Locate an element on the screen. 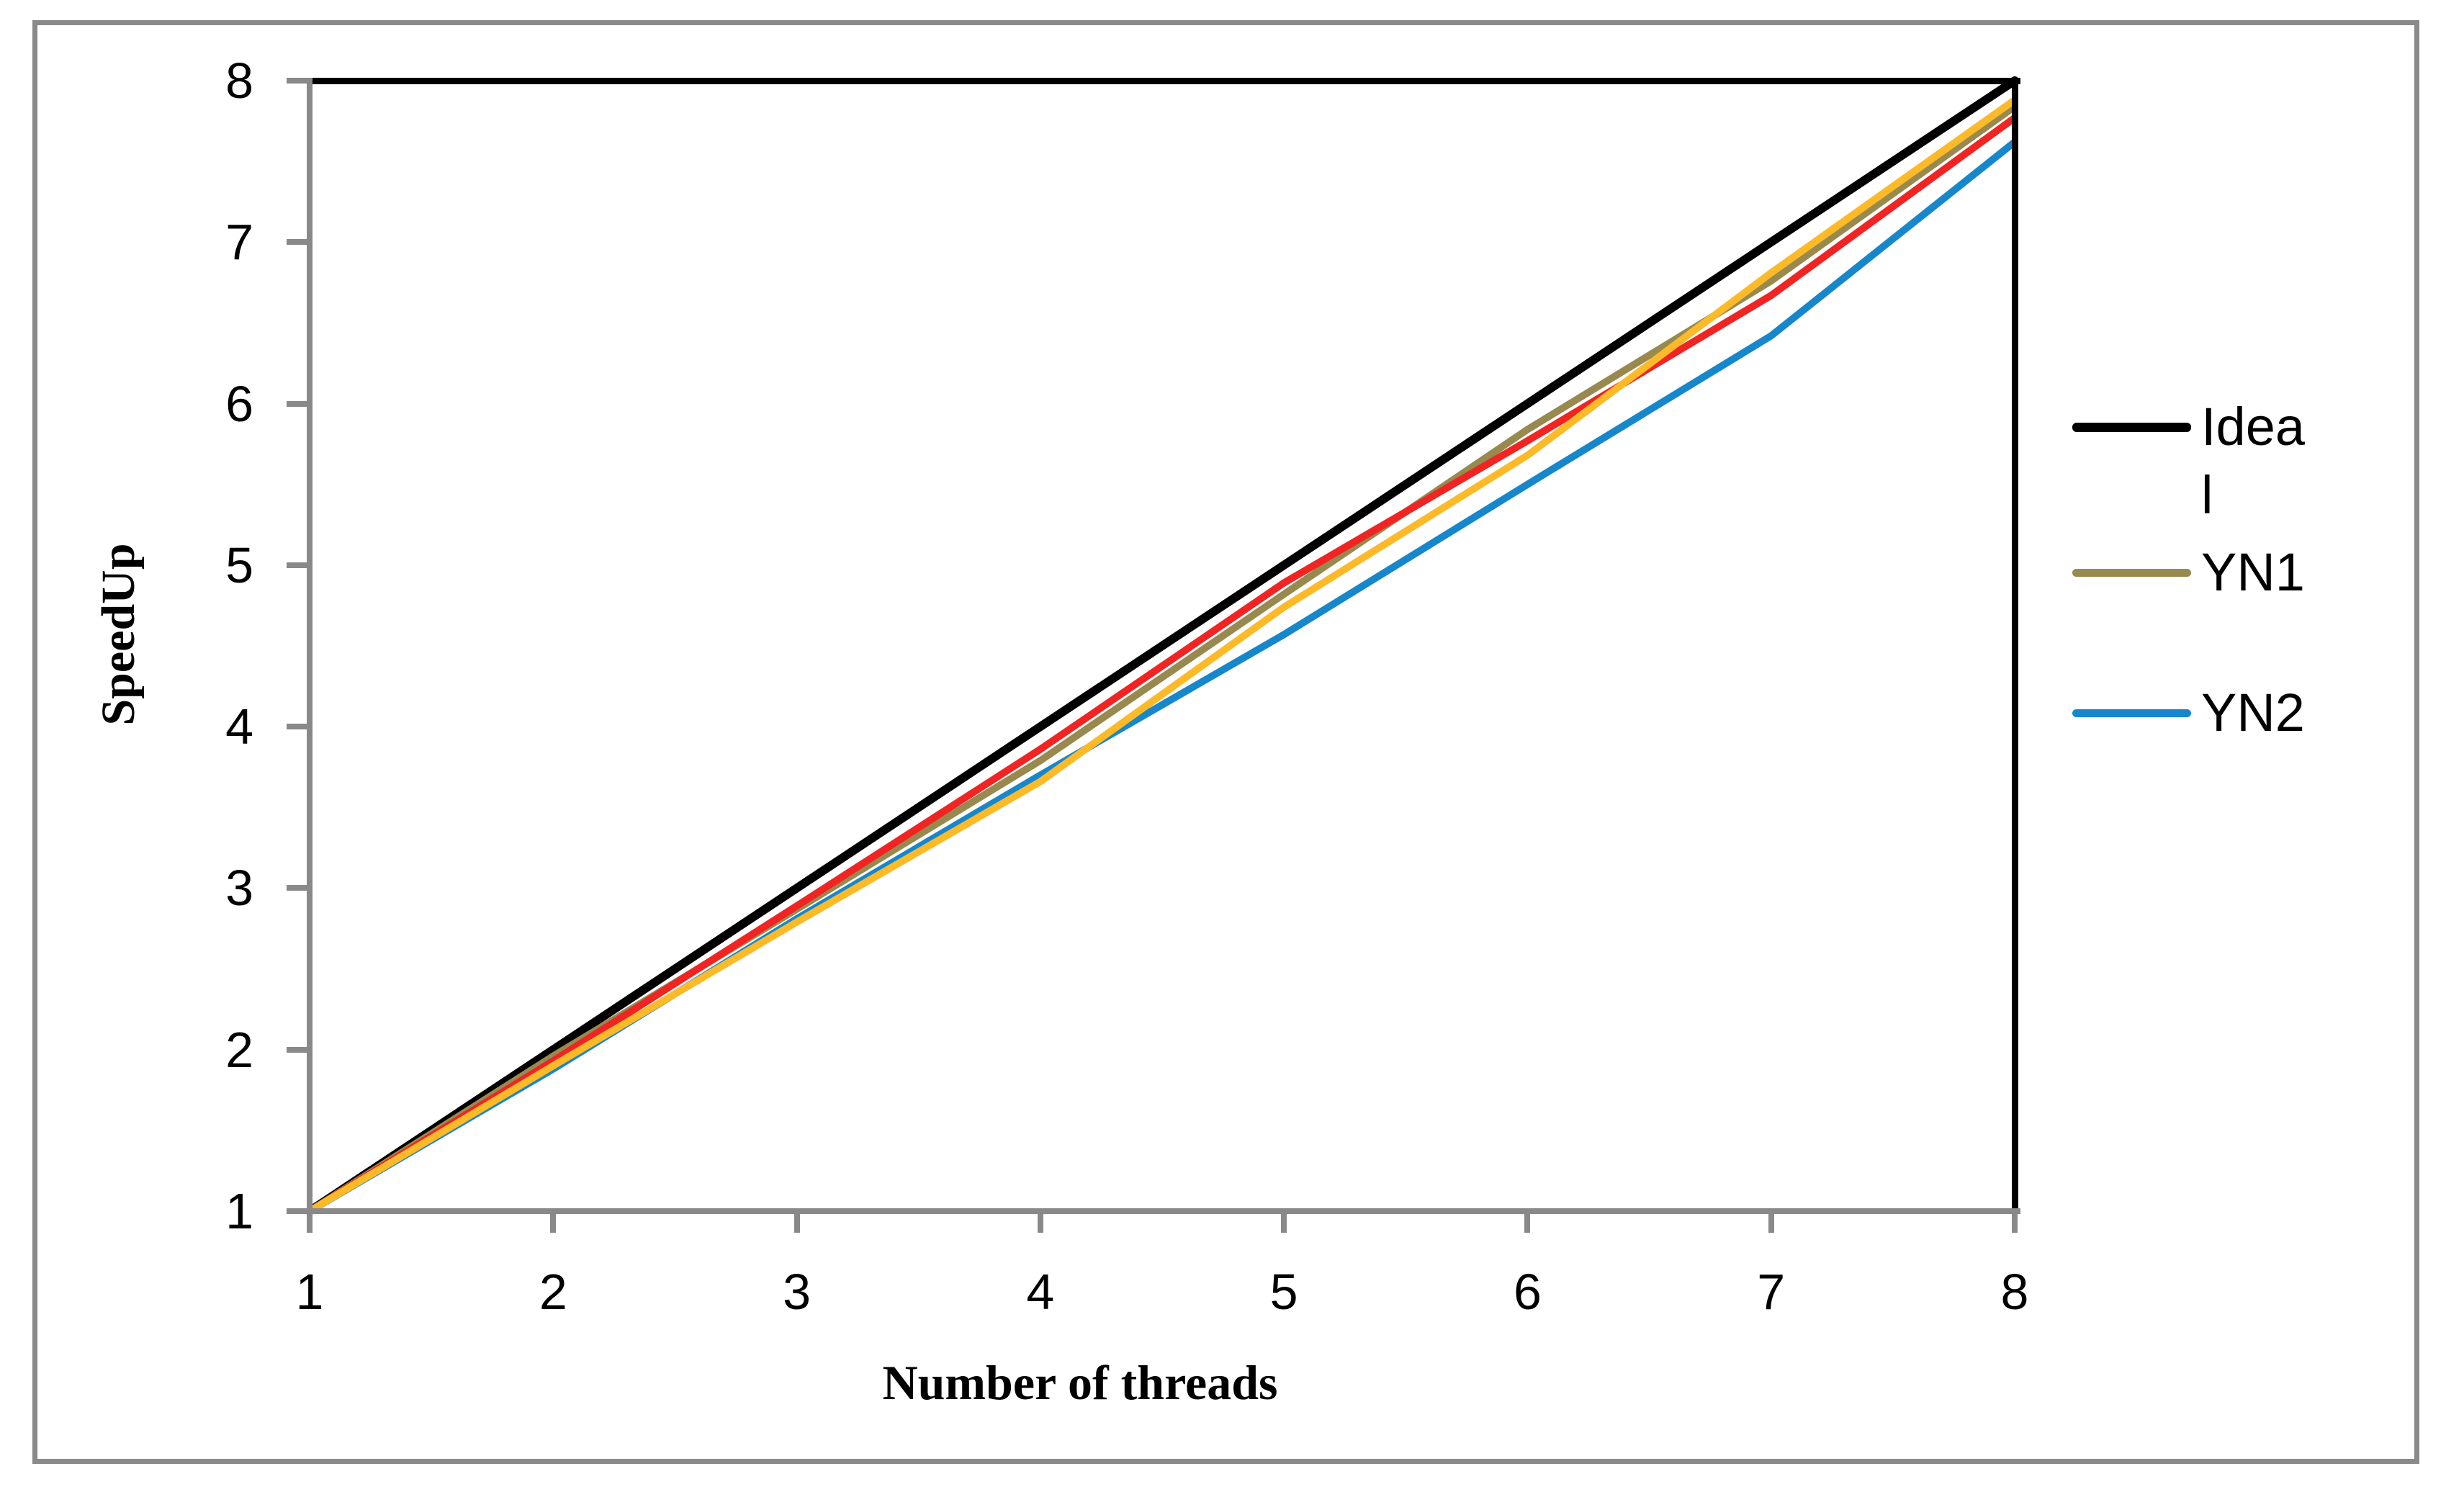 Image resolution: width=2464 pixels, height=1497 pixels. legend-line-swatch-YN2 is located at coordinates (2131, 713).